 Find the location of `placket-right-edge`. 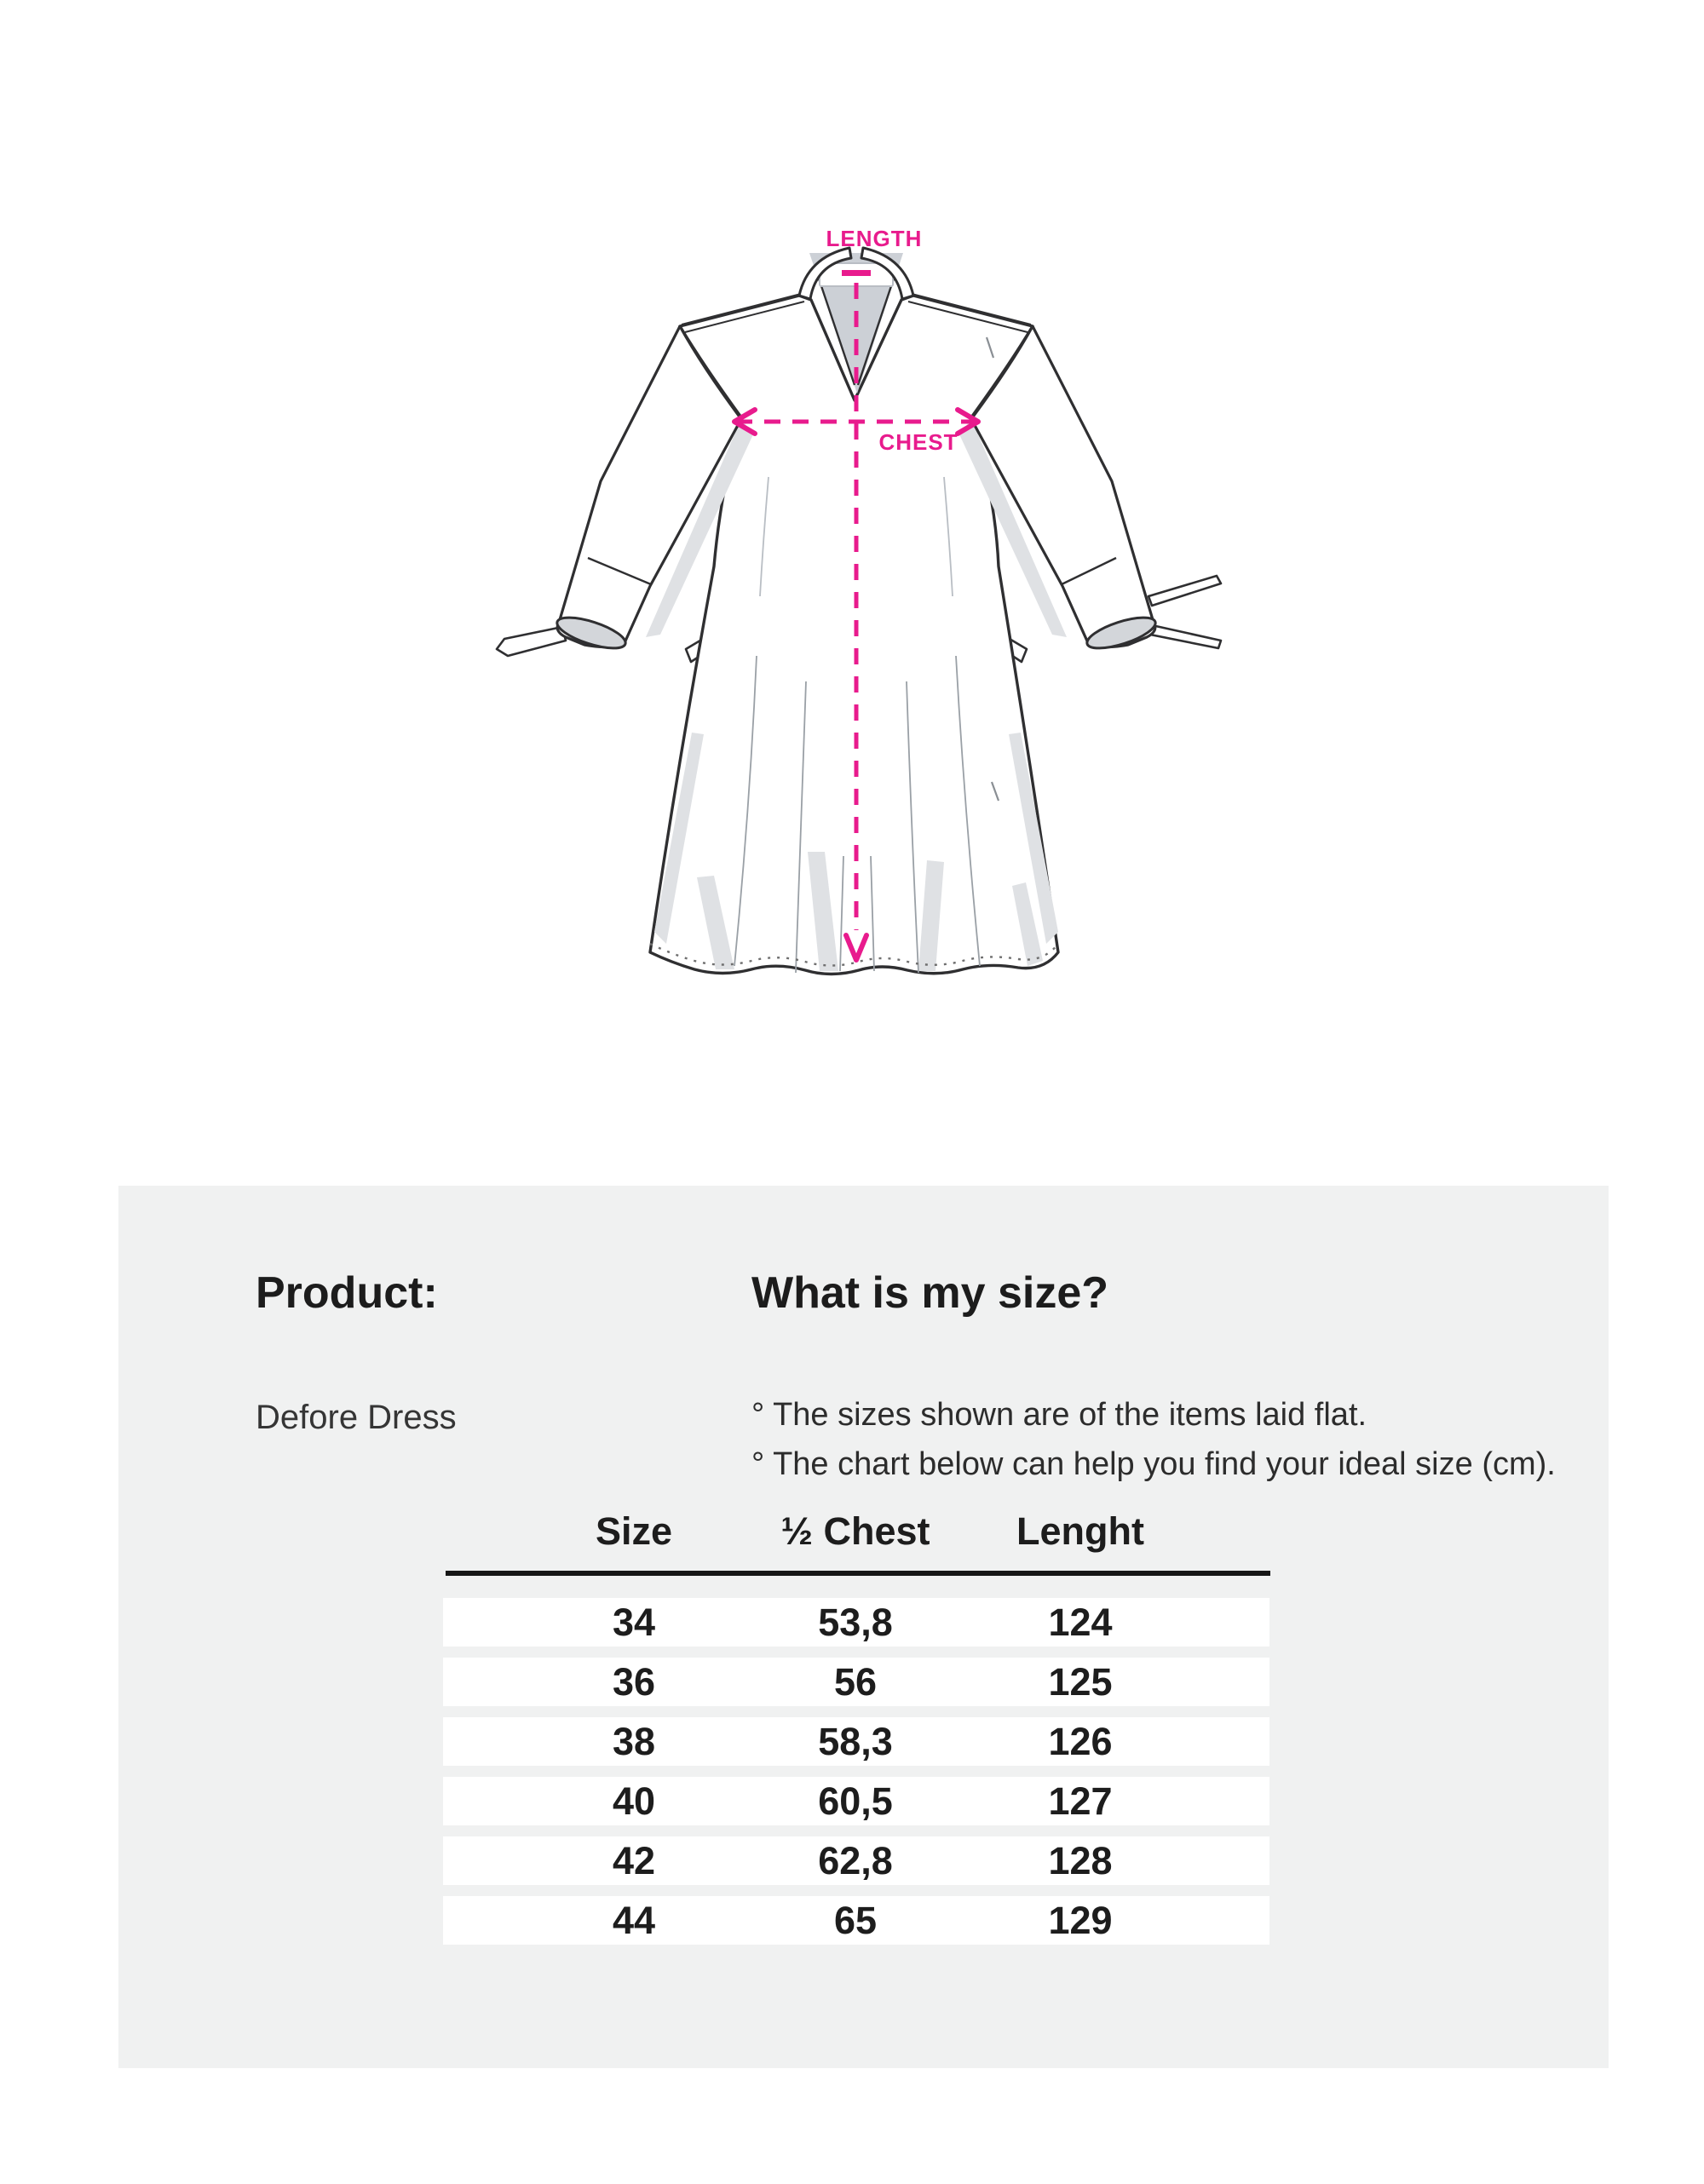

placket-right-edge is located at coordinates (877, 328).